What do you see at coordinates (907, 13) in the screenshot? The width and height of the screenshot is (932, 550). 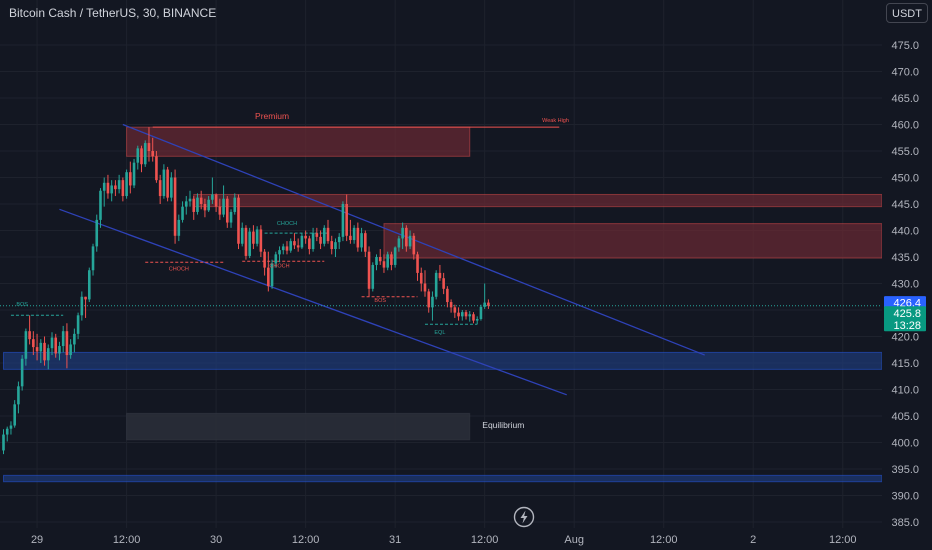 I see `currency-button: USDT` at bounding box center [907, 13].